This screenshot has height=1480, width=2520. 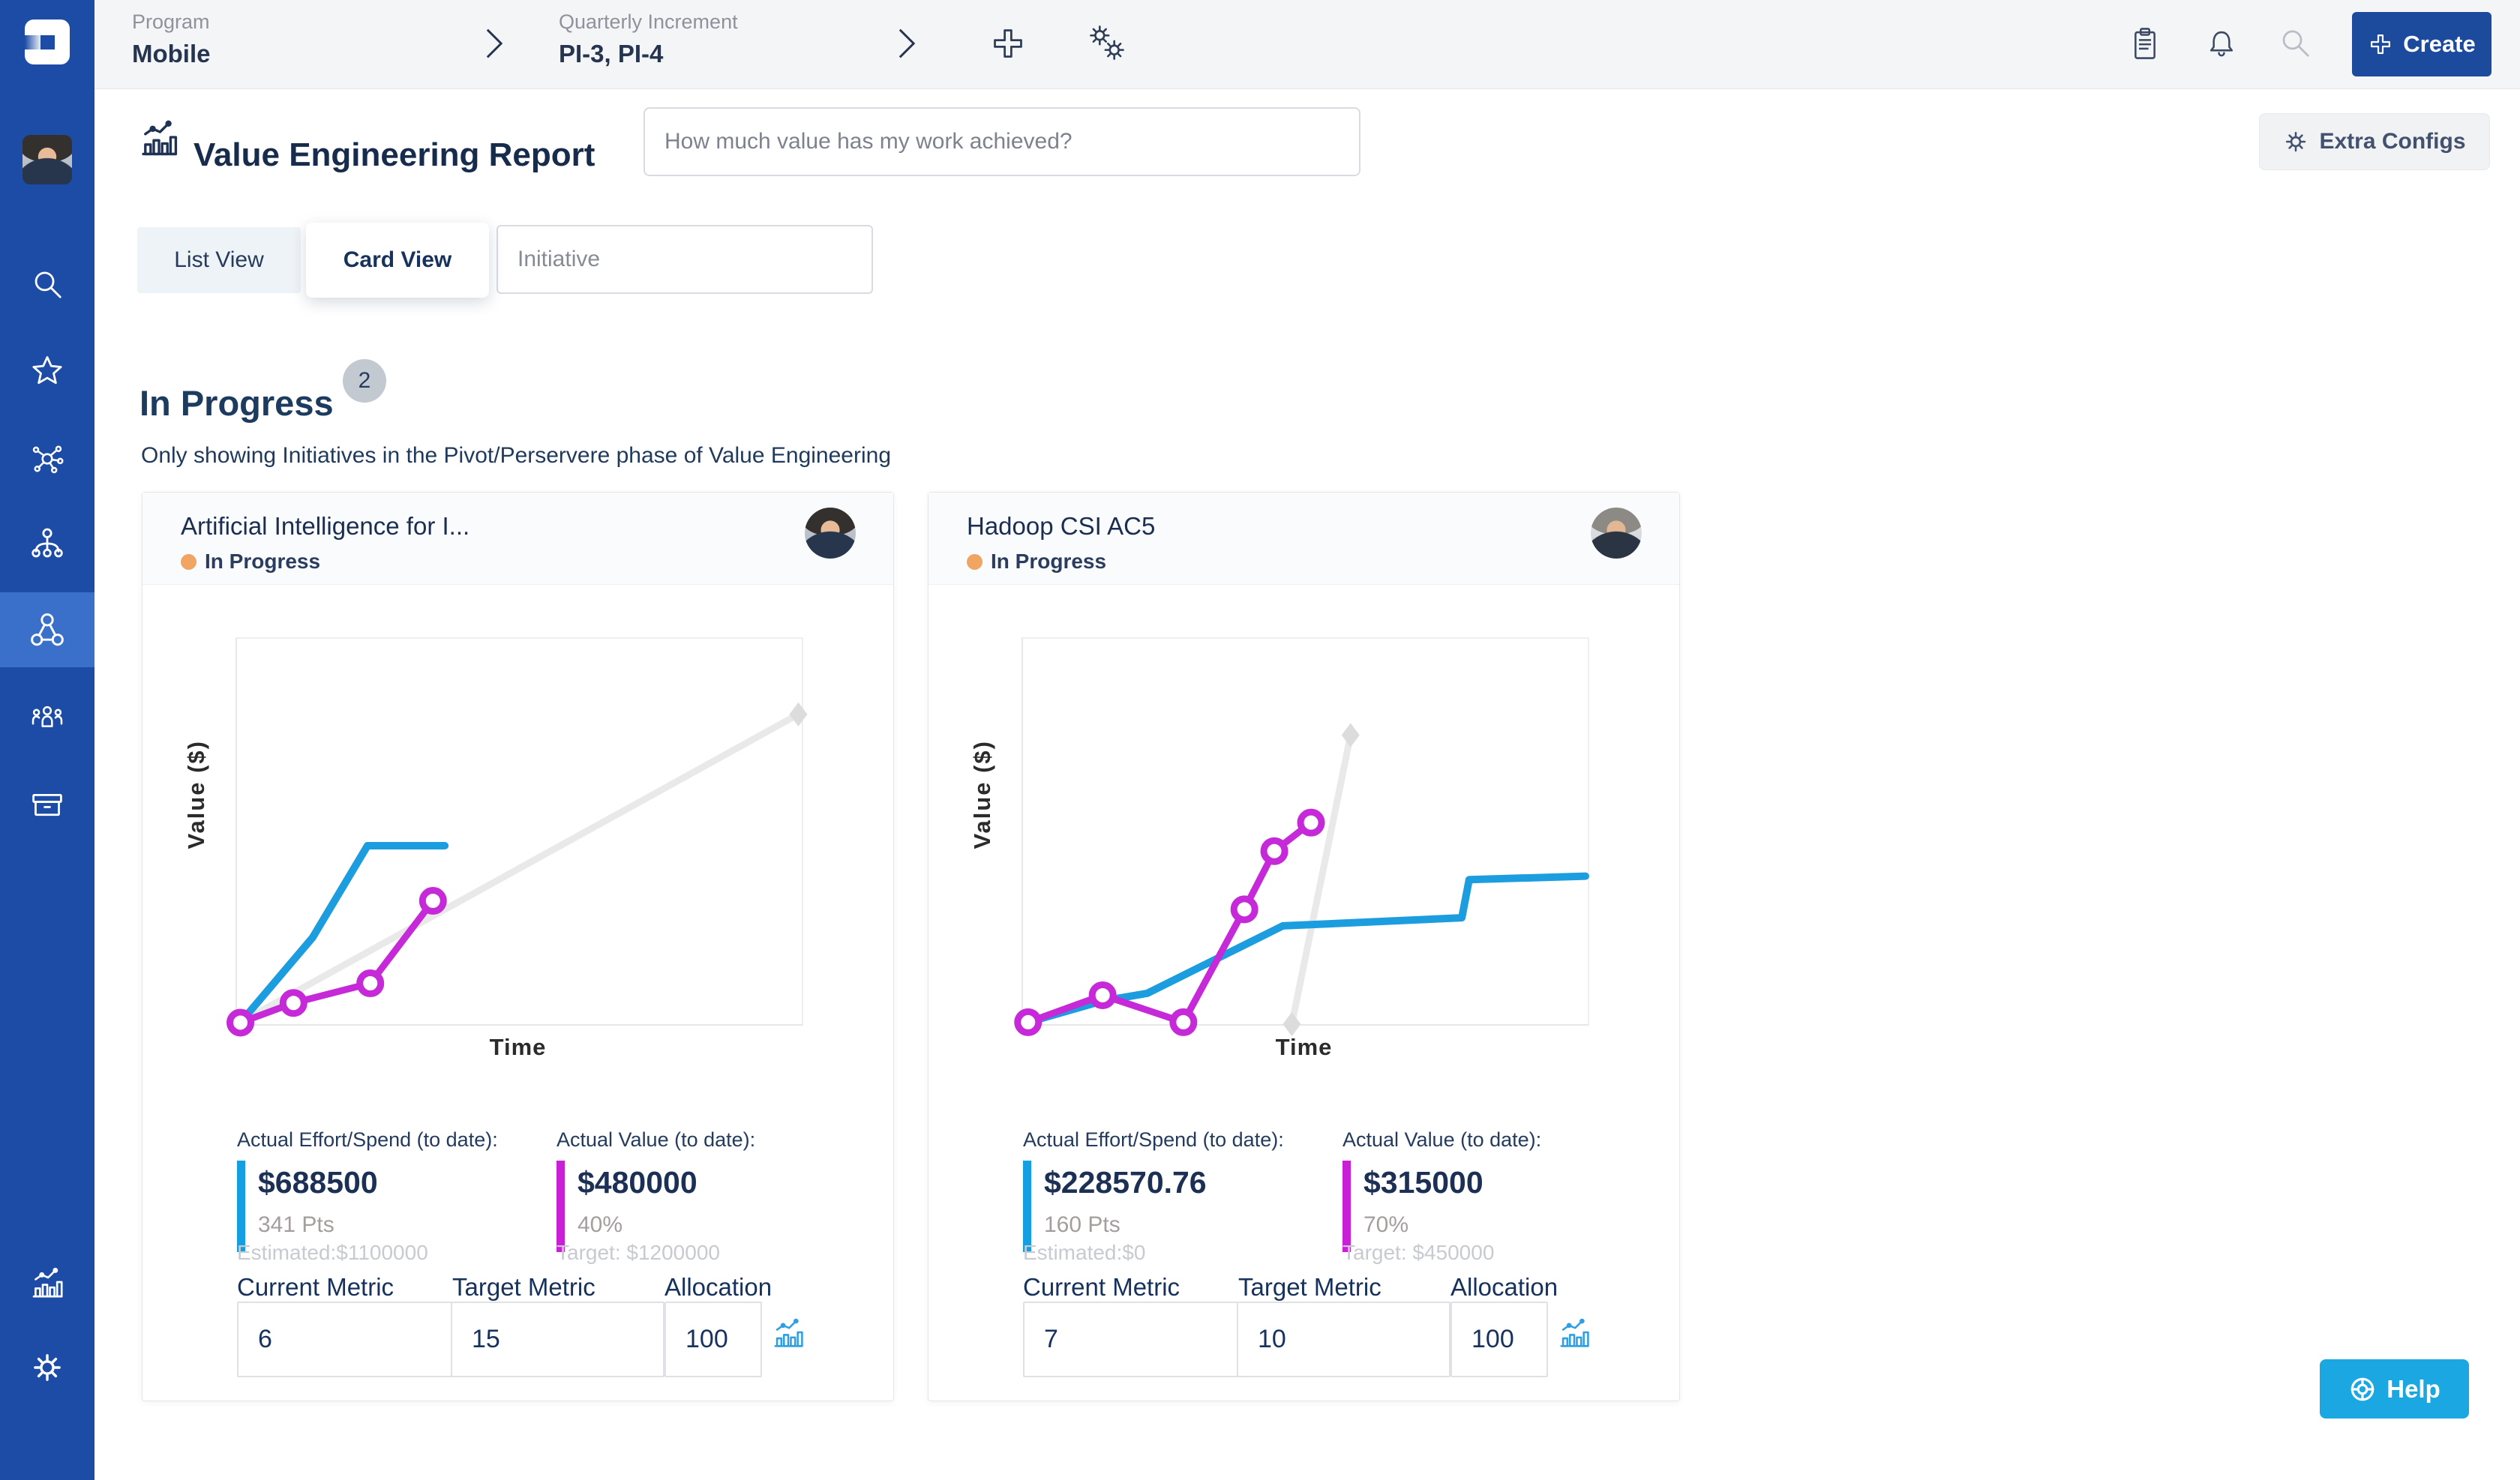 What do you see at coordinates (219, 260) in the screenshot?
I see `tab-list-view: List View` at bounding box center [219, 260].